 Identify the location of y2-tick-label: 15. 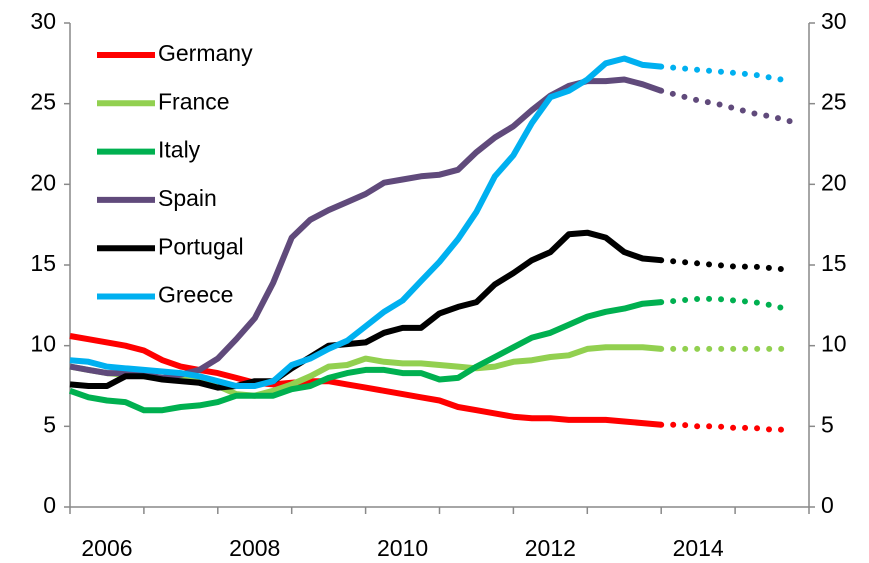
(834, 263).